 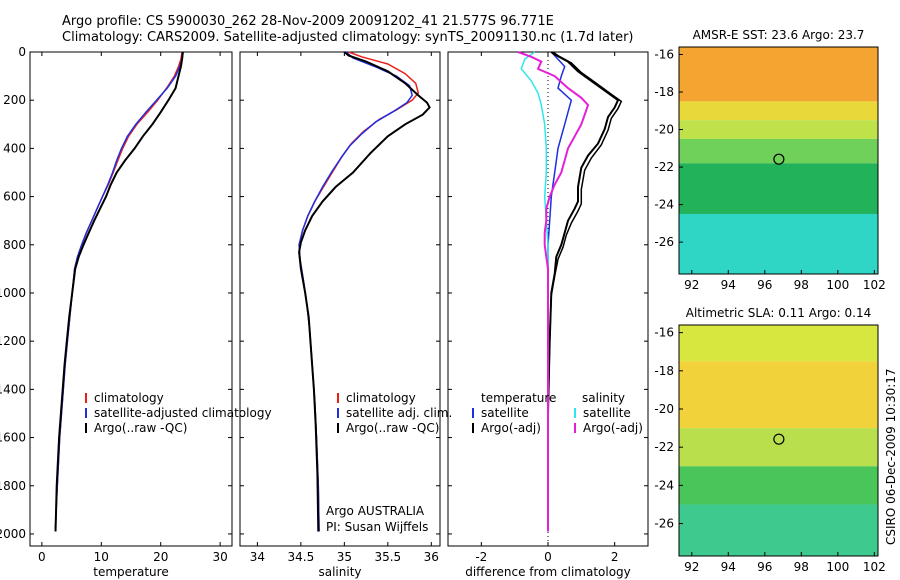 I want to click on sla-map-ytick-label: -20, so click(x=664, y=409).